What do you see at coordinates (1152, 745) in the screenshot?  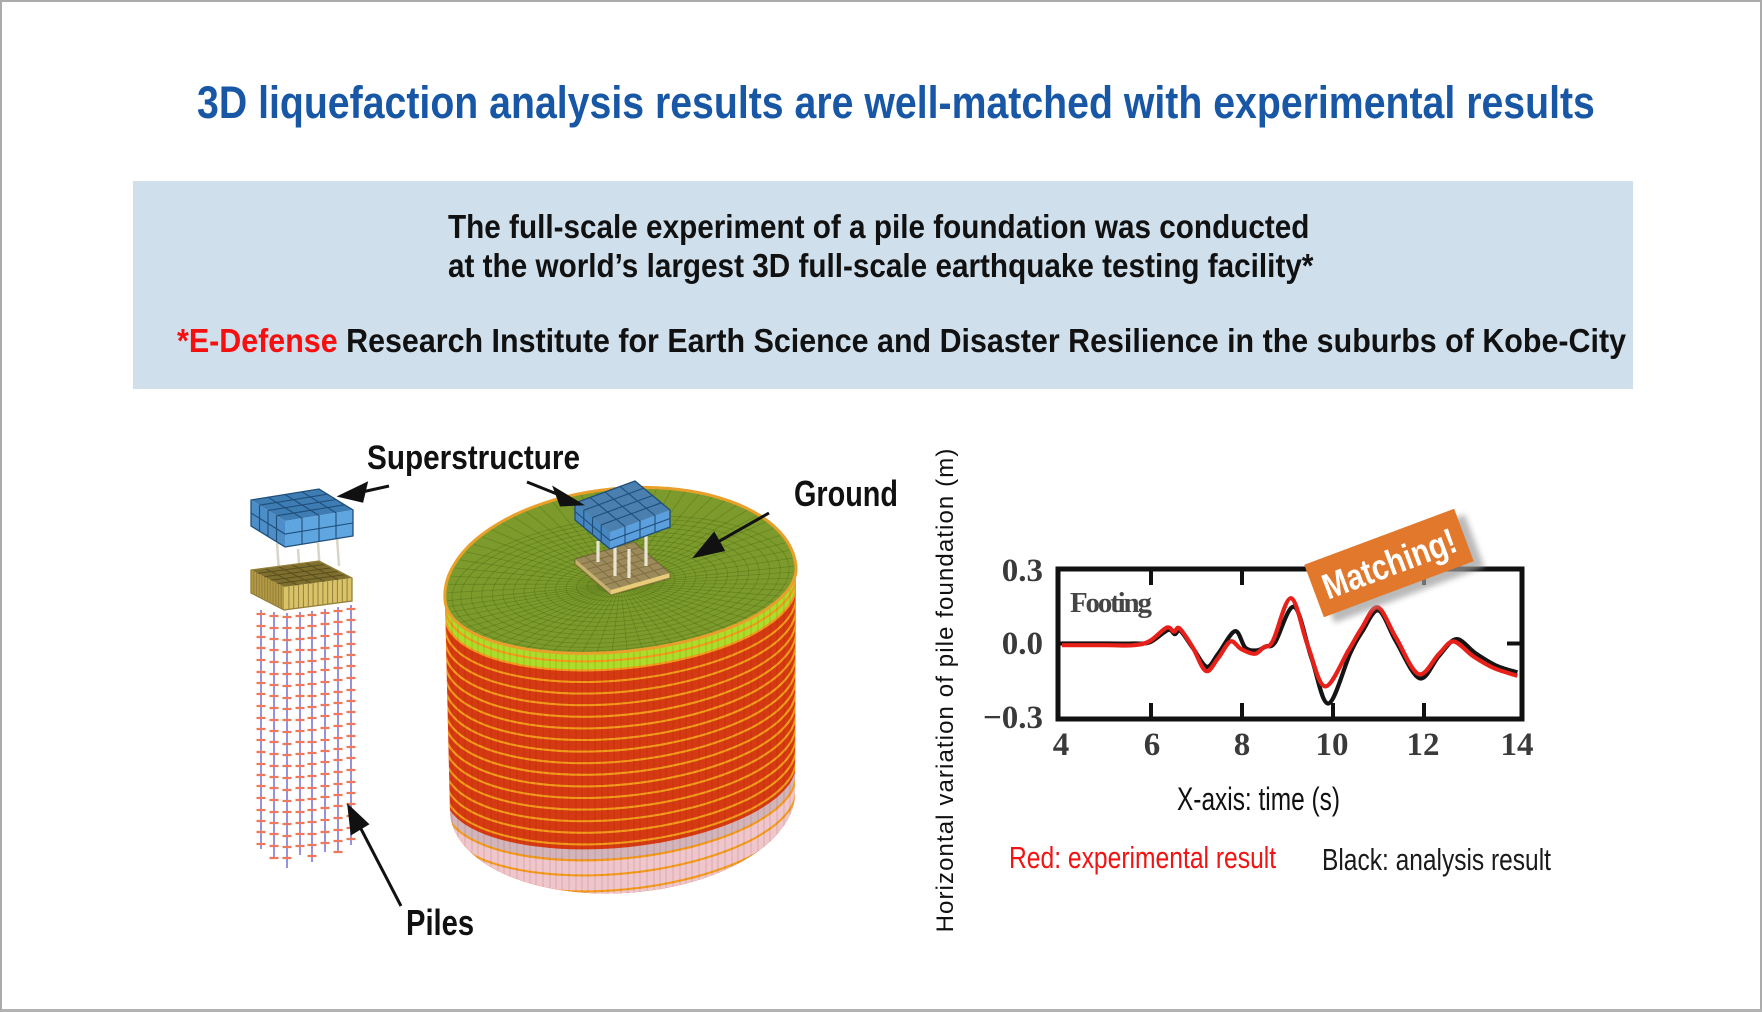 I see `svg-text: 6` at bounding box center [1152, 745].